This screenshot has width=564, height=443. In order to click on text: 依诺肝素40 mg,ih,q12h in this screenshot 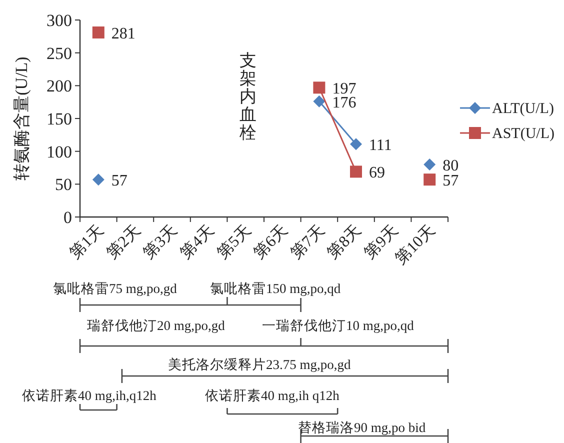, I will do `click(89, 395)`.